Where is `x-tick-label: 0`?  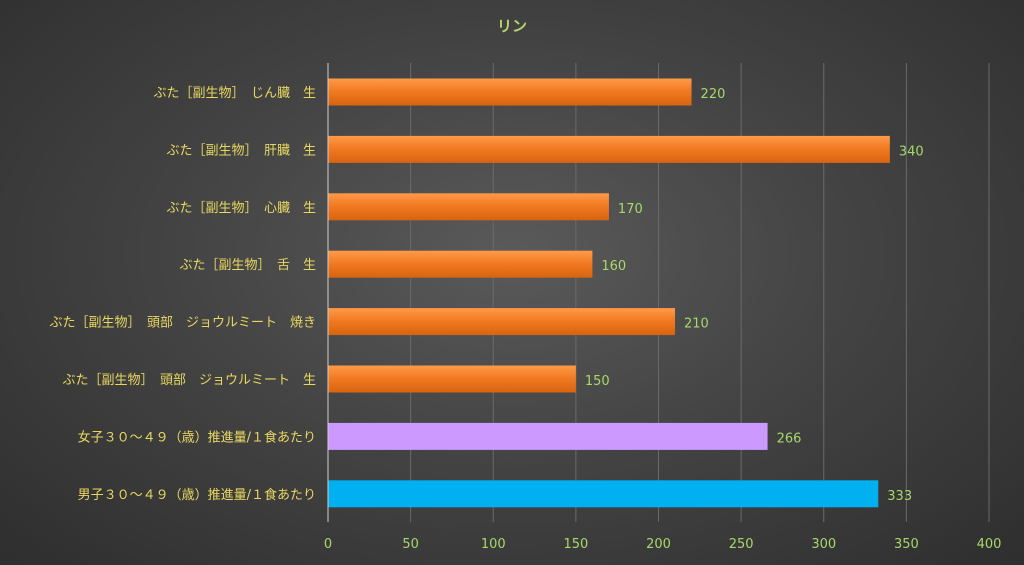 x-tick-label: 0 is located at coordinates (328, 544).